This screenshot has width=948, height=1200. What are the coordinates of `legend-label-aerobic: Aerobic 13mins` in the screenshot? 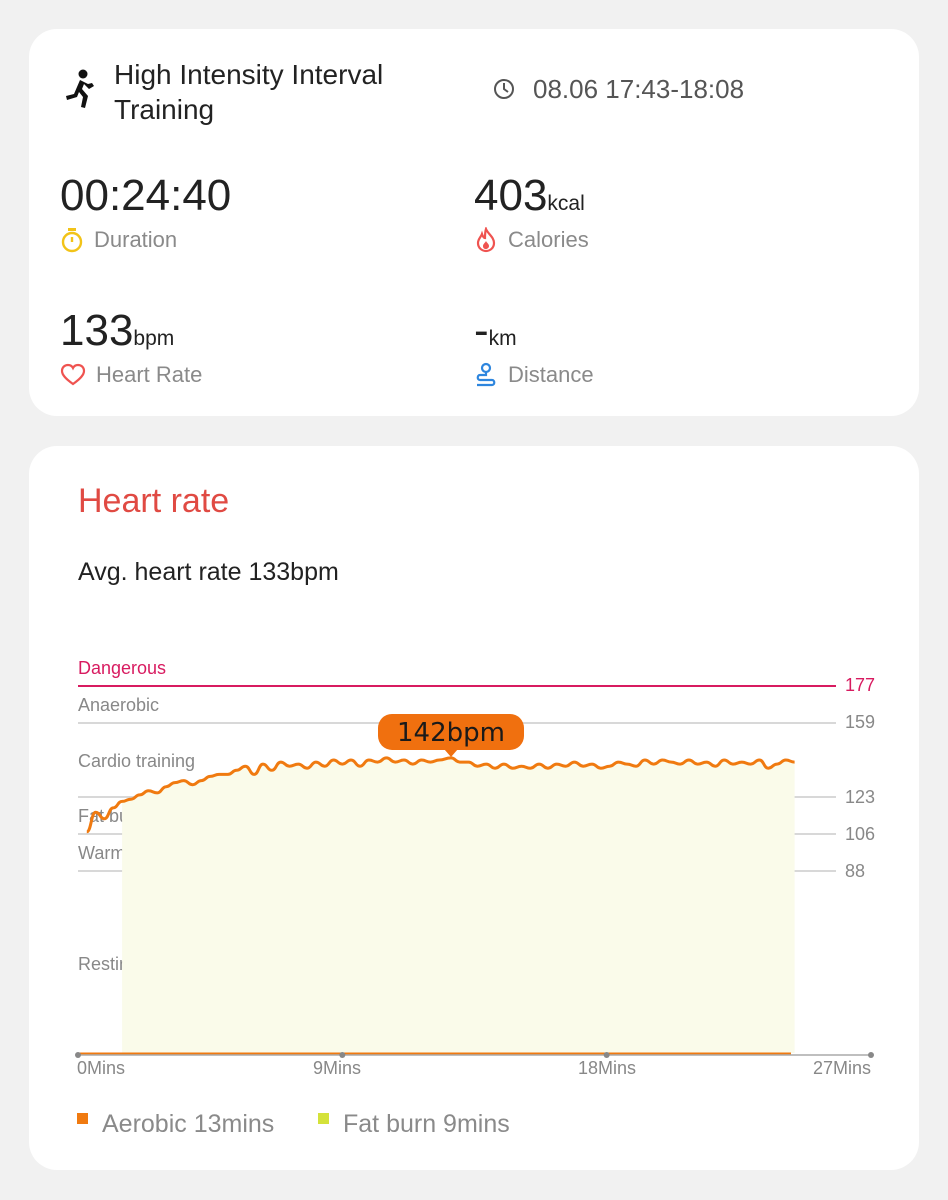 It's located at (188, 1124).